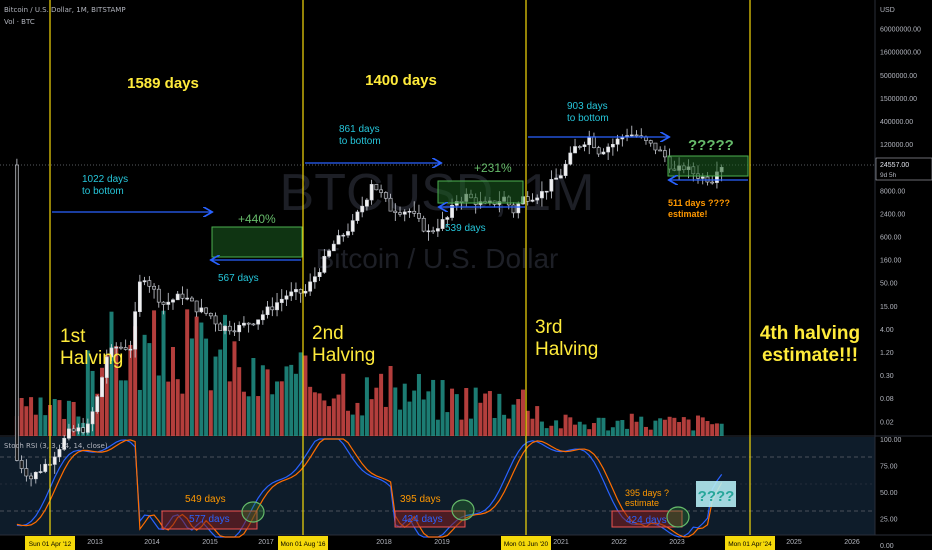 This screenshot has height=550, width=932. Describe the element at coordinates (566, 338) in the screenshot. I see `halving-label-3: 3rd Halving` at that location.